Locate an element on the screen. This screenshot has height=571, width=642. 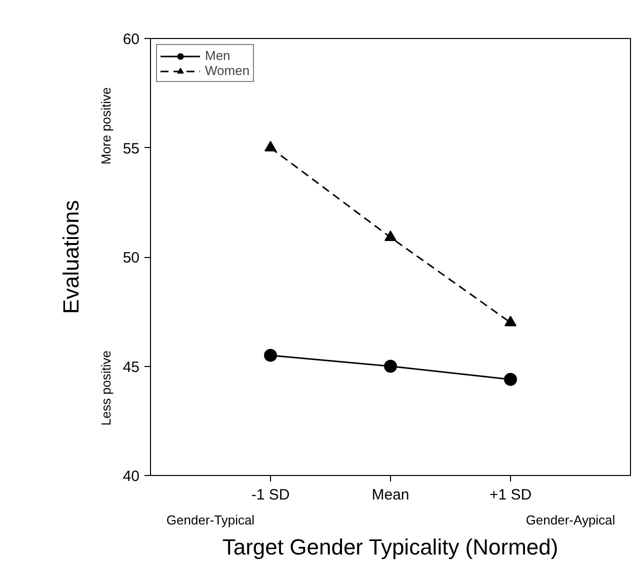
text: Gender-Typical is located at coordinates (210, 520).